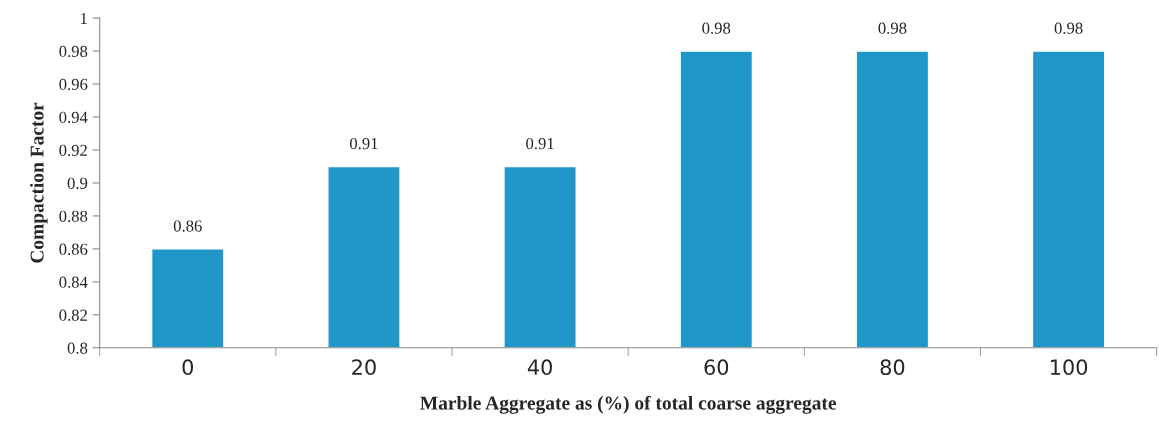 This screenshot has height=431, width=1159. Describe the element at coordinates (73, 51) in the screenshot. I see `y-tick-label: 0.98` at that location.